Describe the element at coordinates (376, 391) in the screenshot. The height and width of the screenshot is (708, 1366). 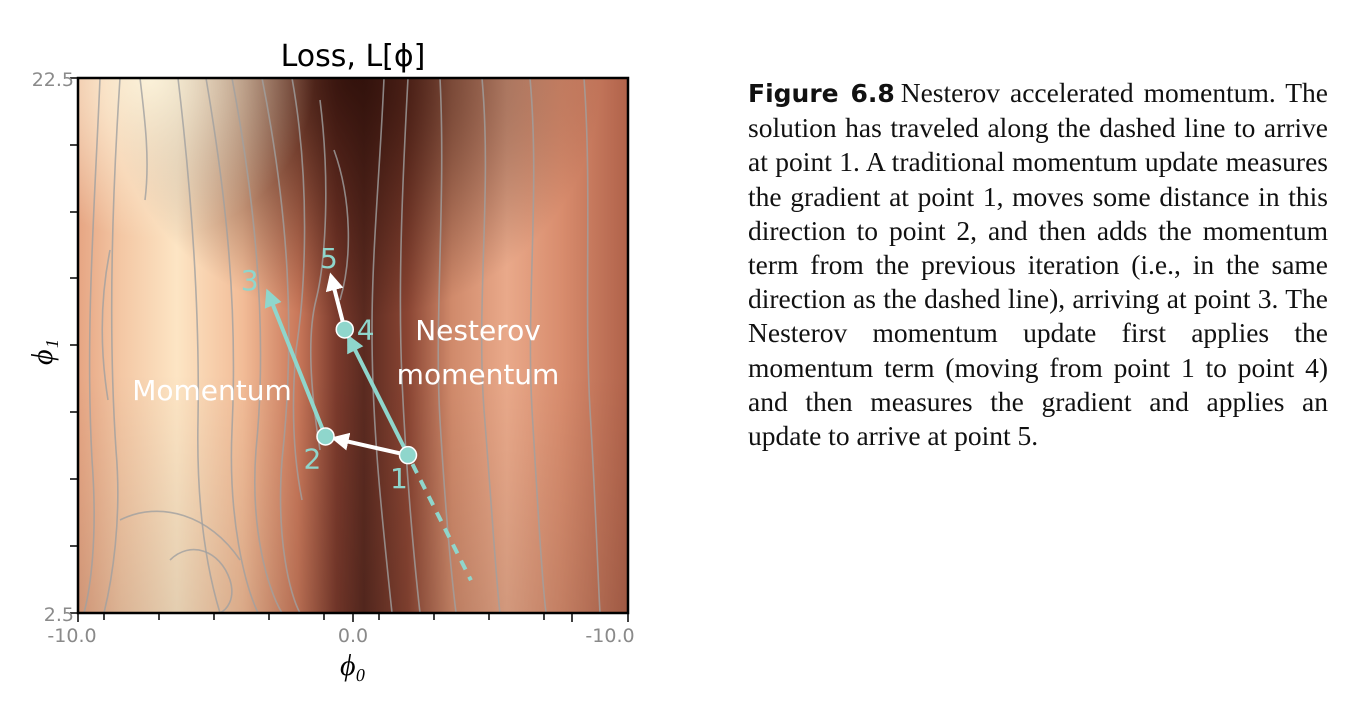
I see `nesterov-momentum-step` at that location.